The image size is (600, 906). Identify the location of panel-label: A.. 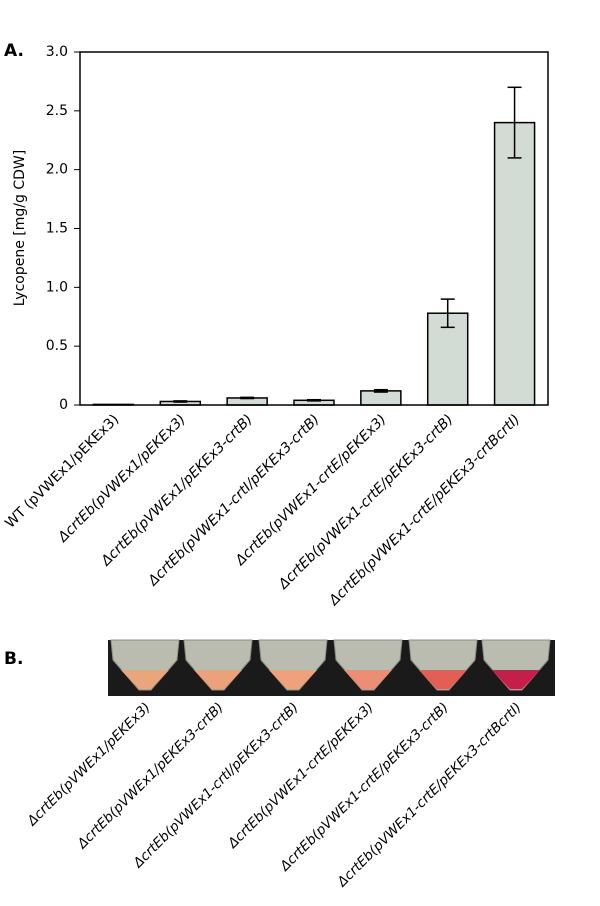
(14, 51).